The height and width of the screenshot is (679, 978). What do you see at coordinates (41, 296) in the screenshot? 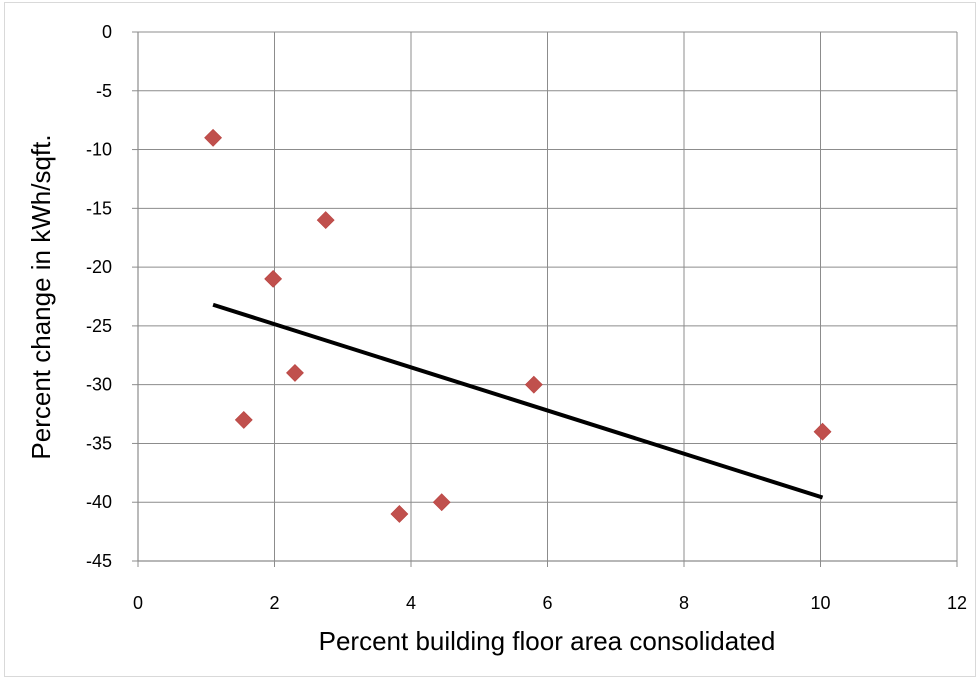
I see `y-axis-title: Percent change in kWh/sqft.` at bounding box center [41, 296].